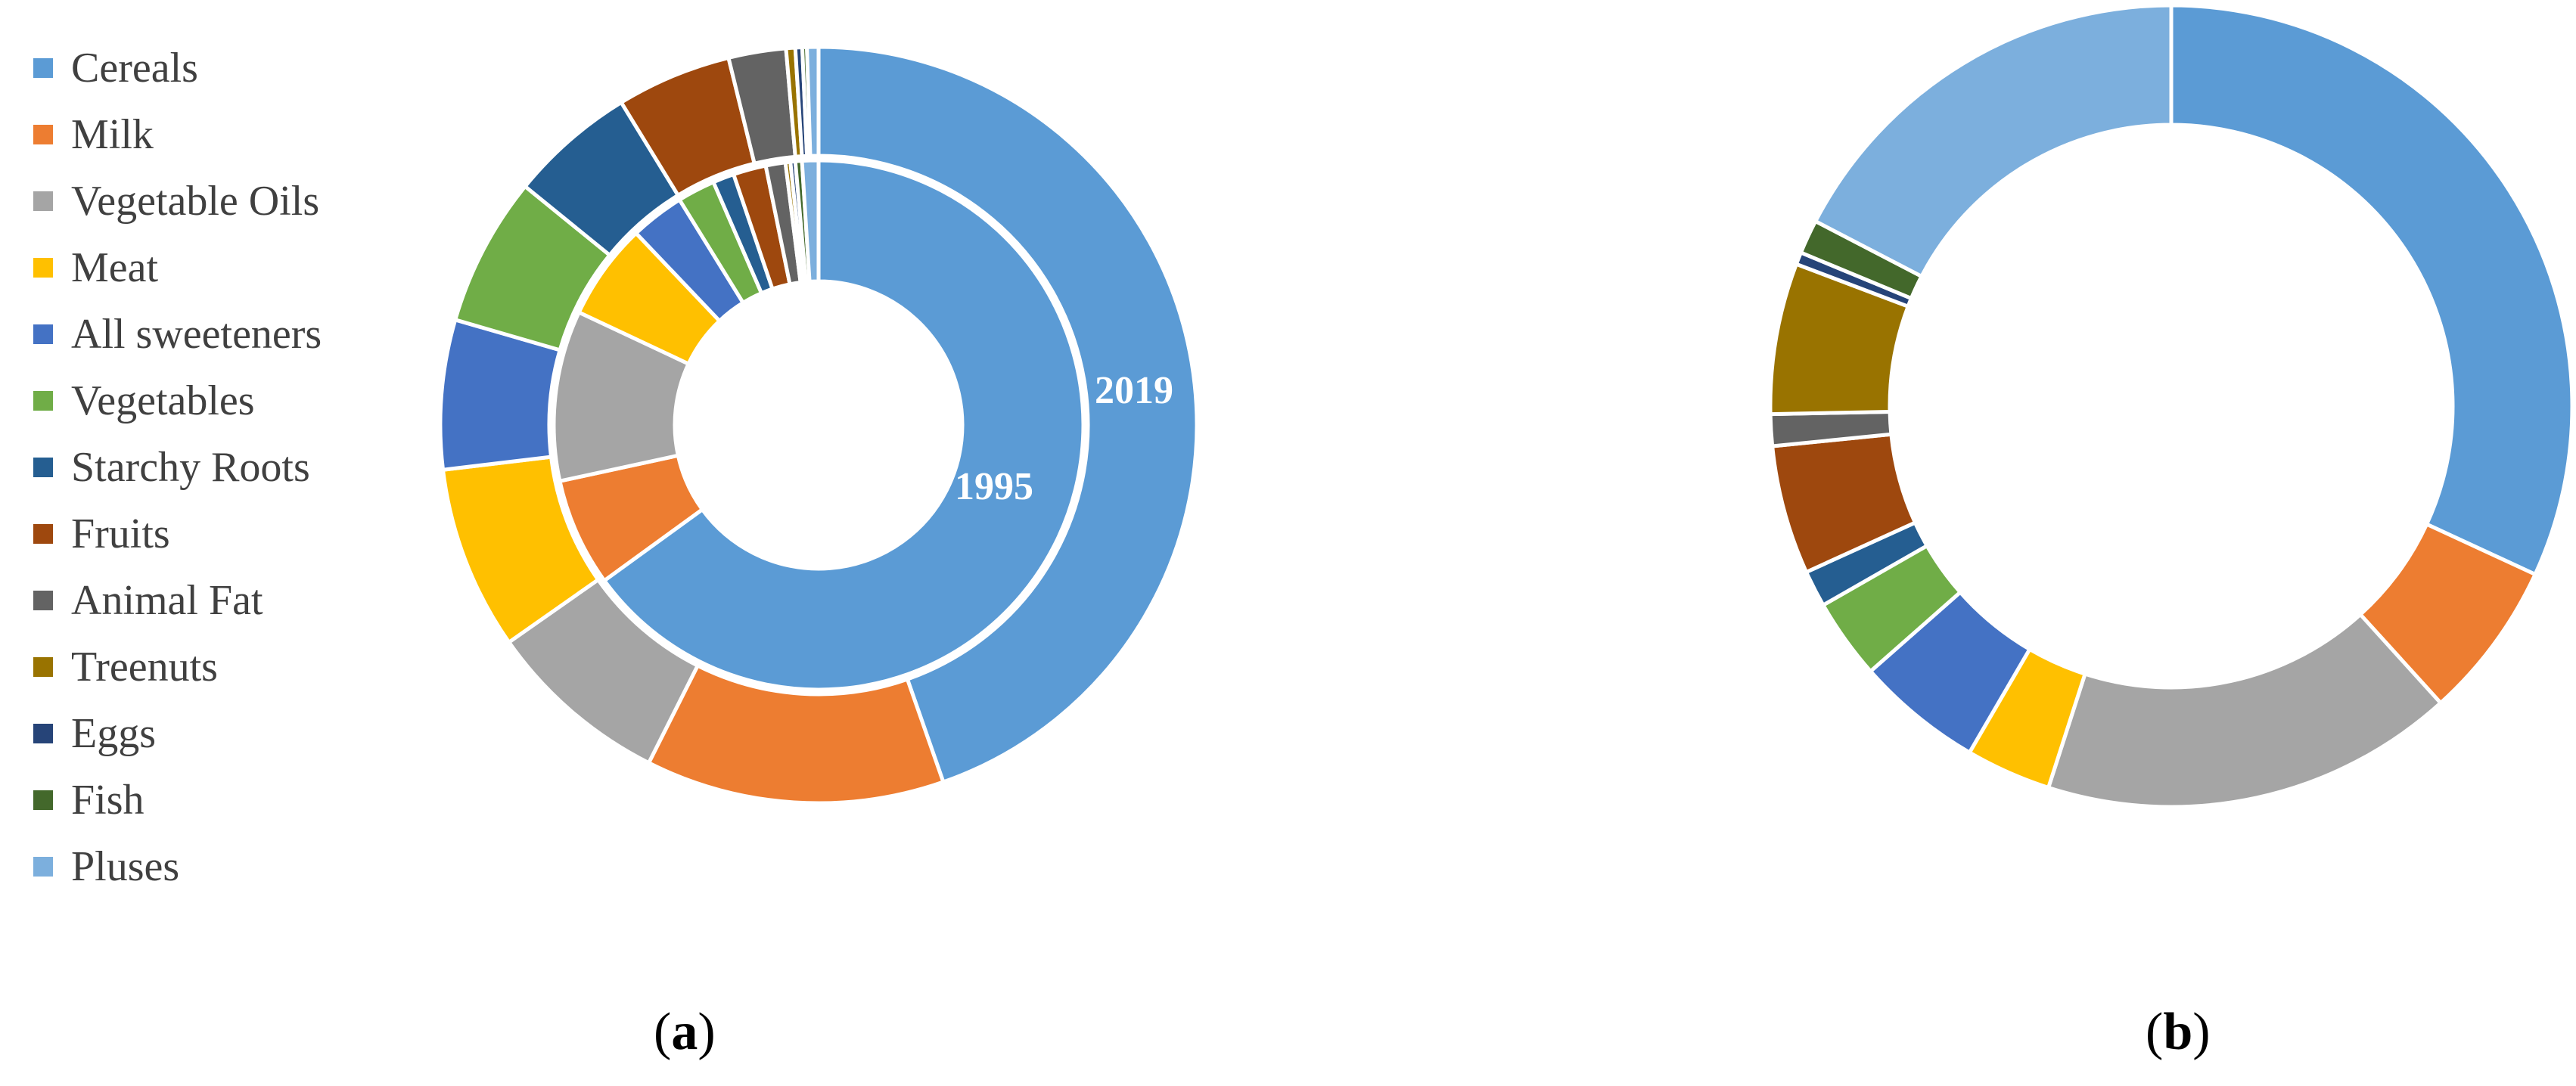 Image resolution: width=2576 pixels, height=1086 pixels. Describe the element at coordinates (994, 486) in the screenshot. I see `series-label-inner: 1995` at that location.